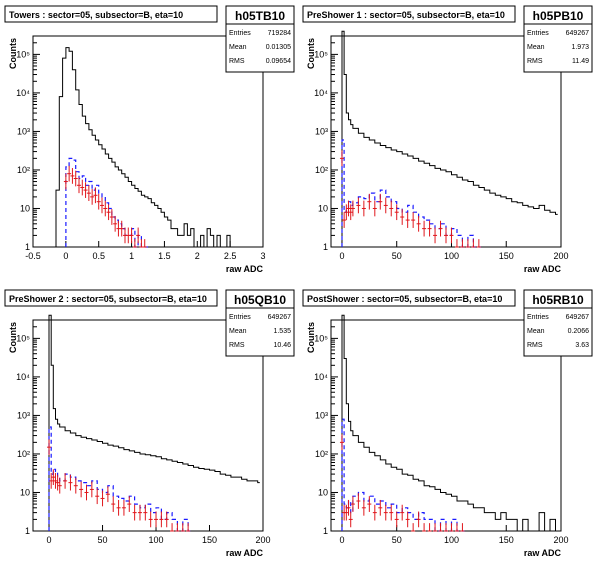 The width and height of the screenshot is (596, 568). What do you see at coordinates (579, 331) in the screenshot?
I see `stats-value: 0.2066` at bounding box center [579, 331].